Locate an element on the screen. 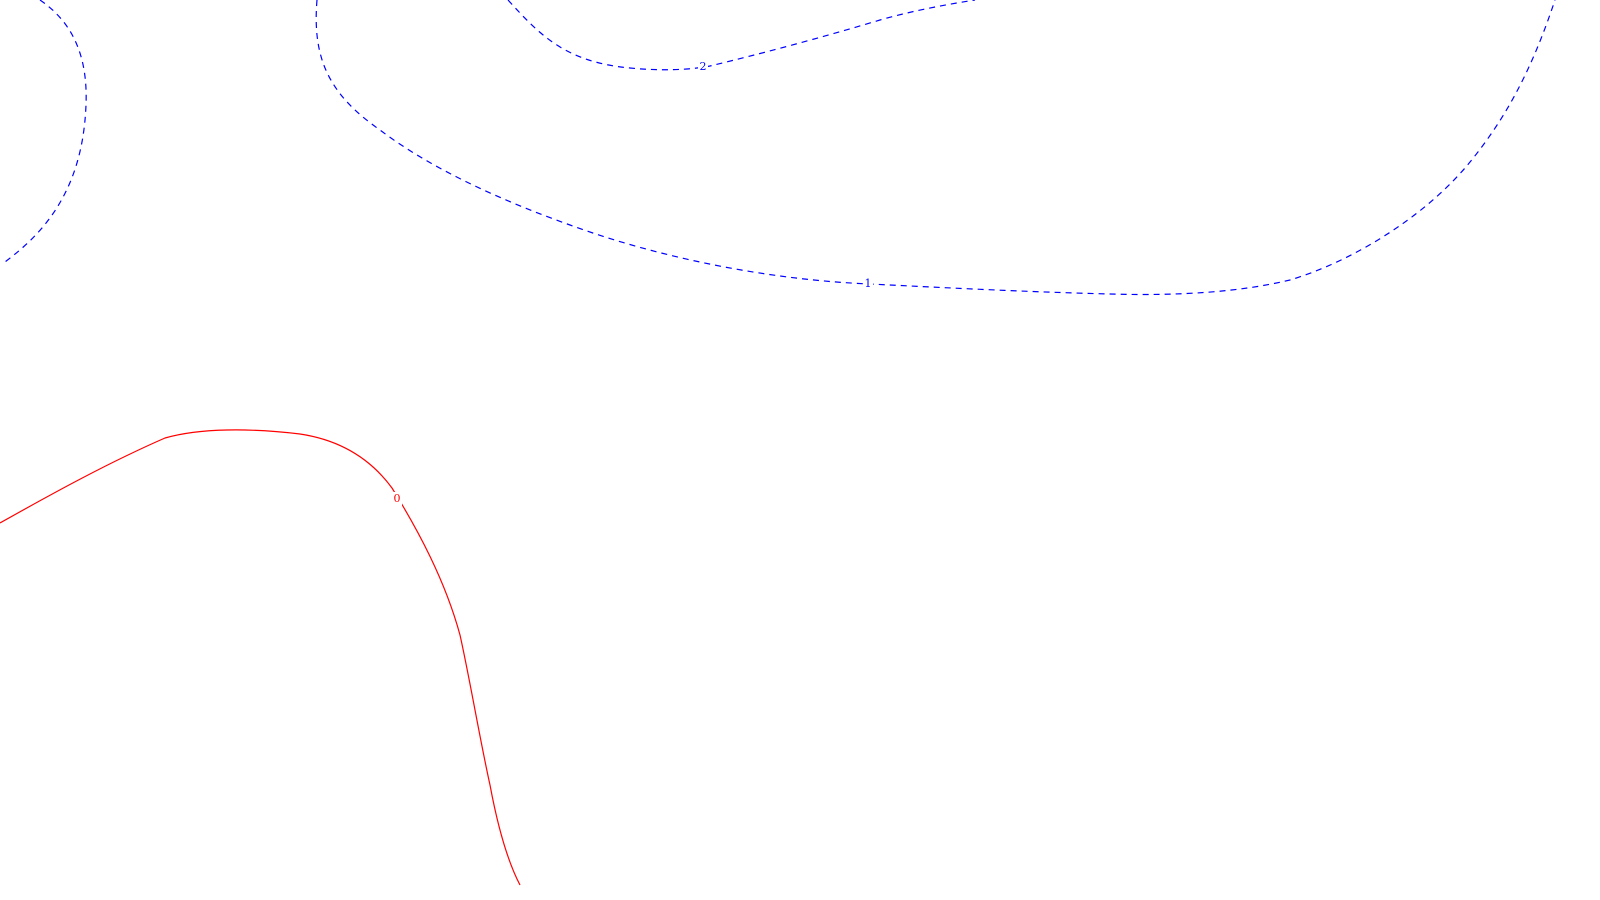 This screenshot has width=1600, height=900. contour-label-level-0: 0 is located at coordinates (397, 498).